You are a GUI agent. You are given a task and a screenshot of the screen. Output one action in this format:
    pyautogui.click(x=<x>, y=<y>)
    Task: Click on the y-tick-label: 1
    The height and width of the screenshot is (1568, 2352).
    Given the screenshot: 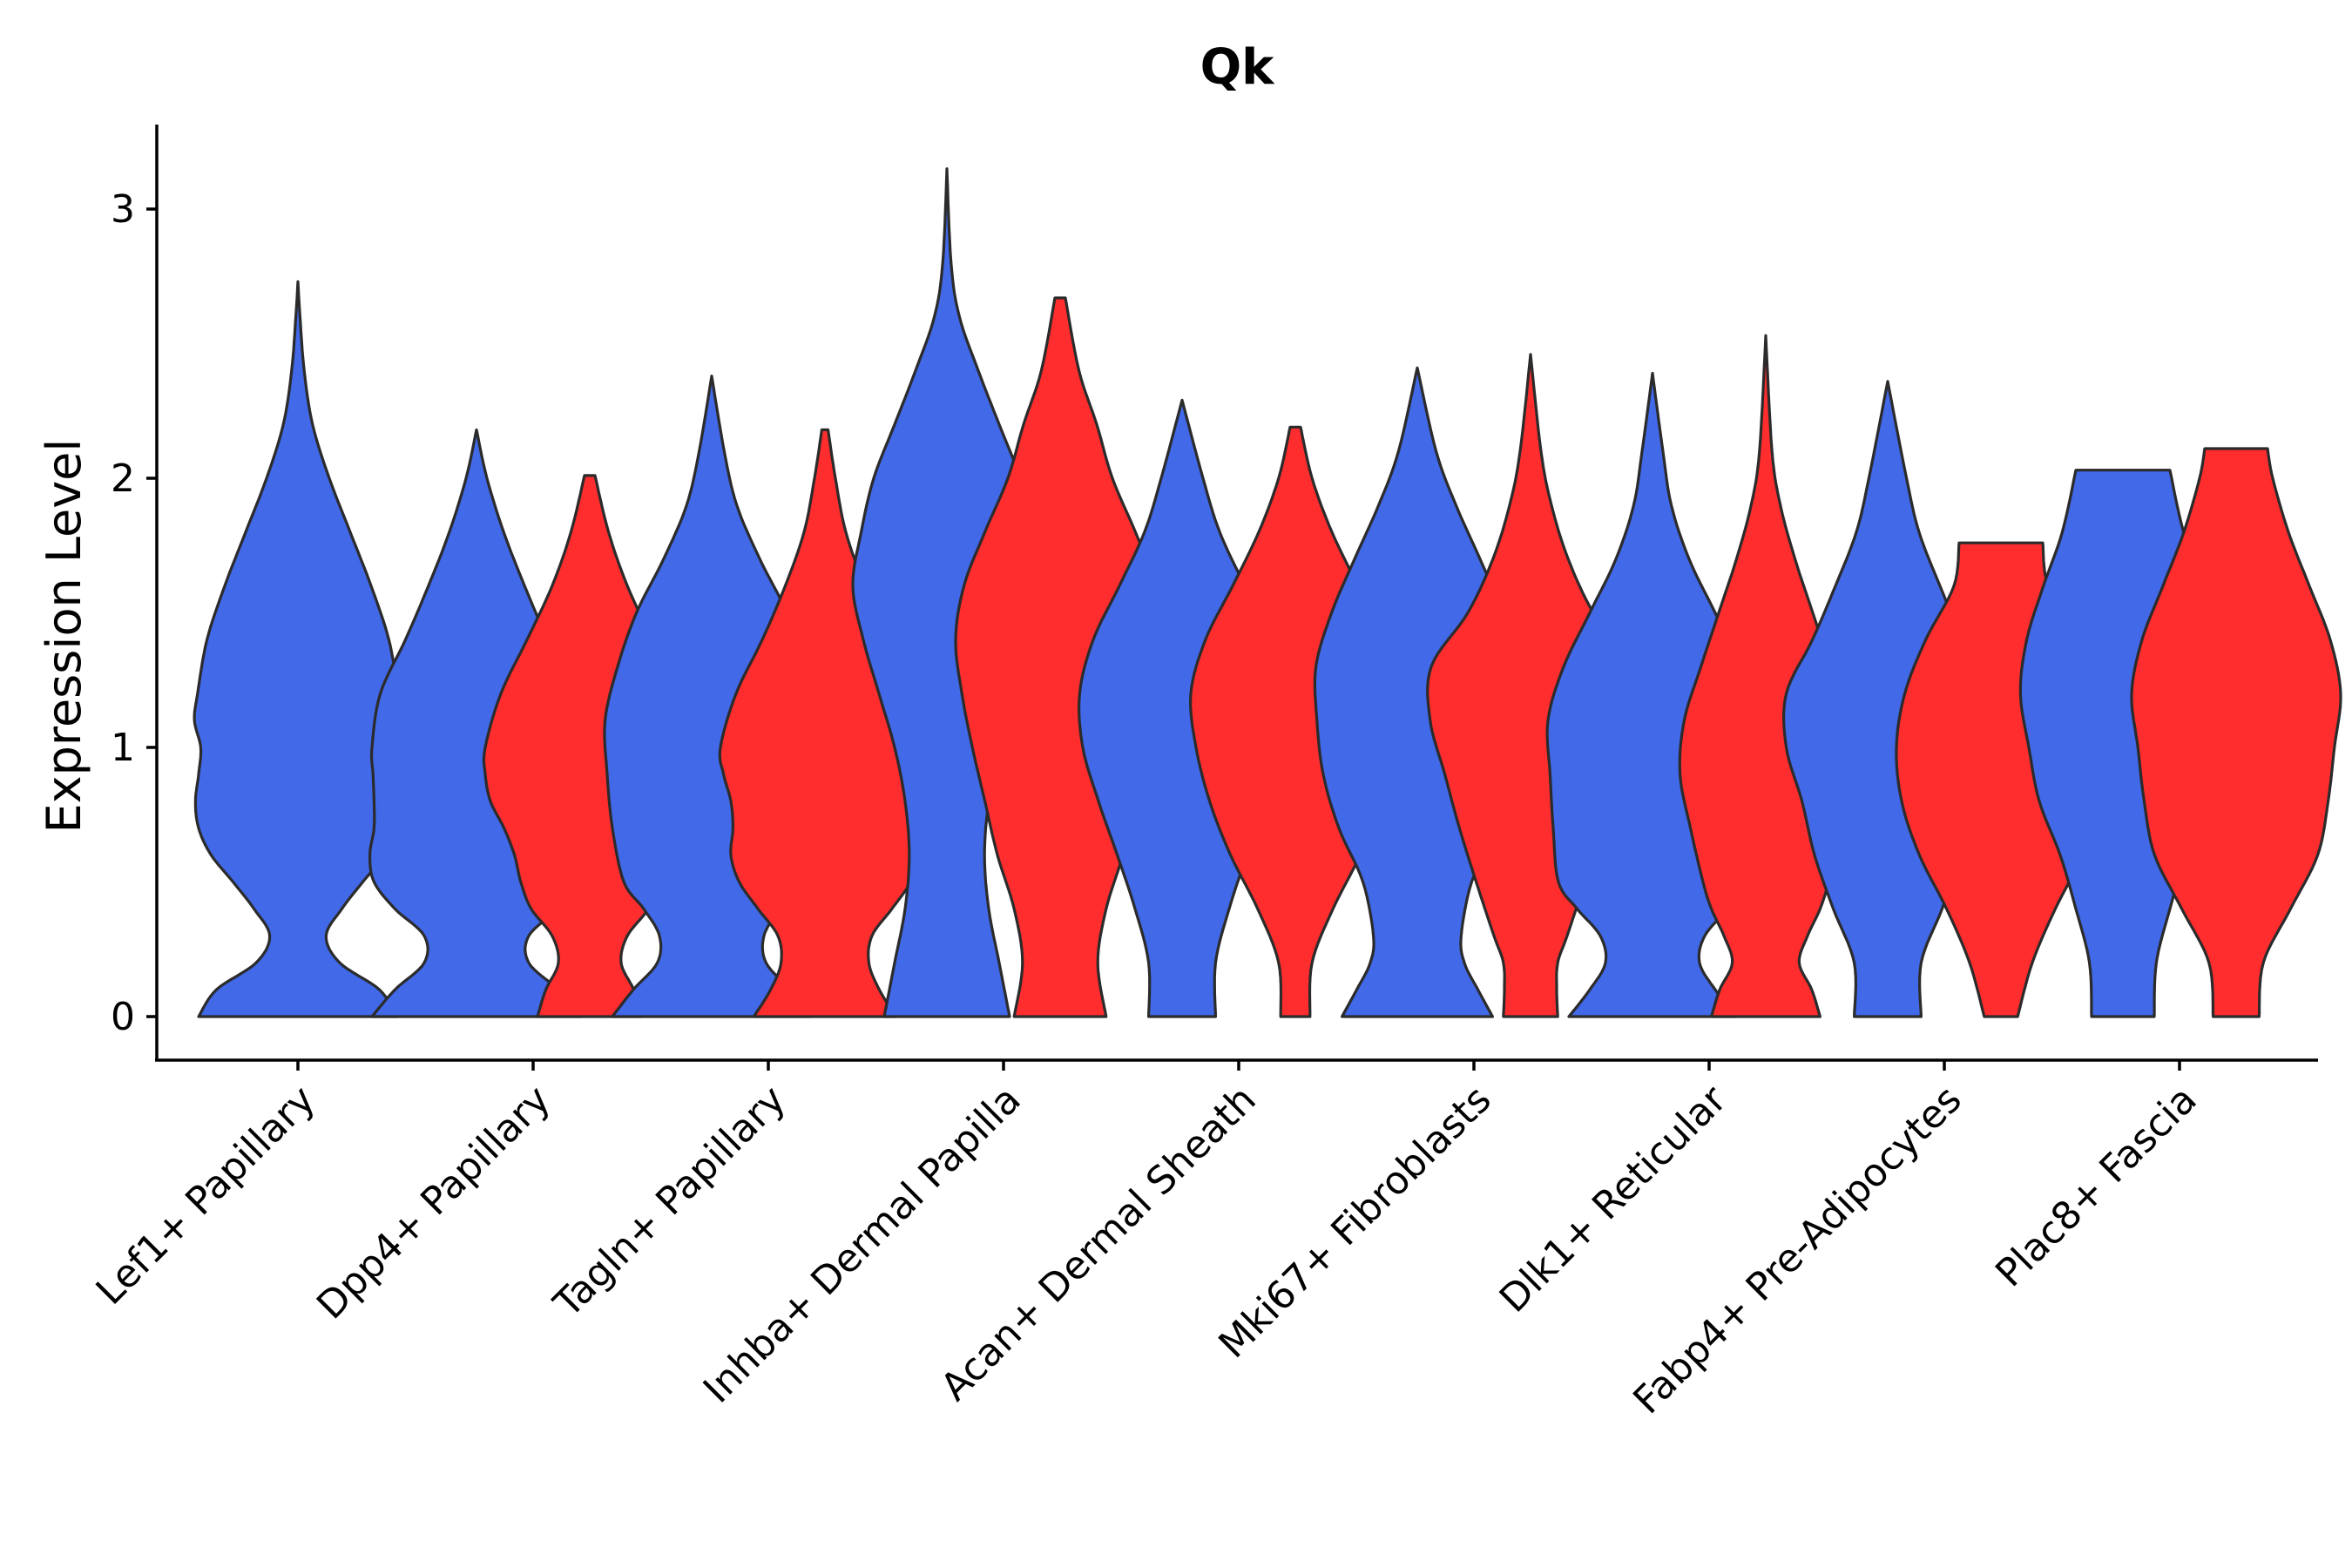 What is the action you would take?
    pyautogui.click(x=123, y=748)
    